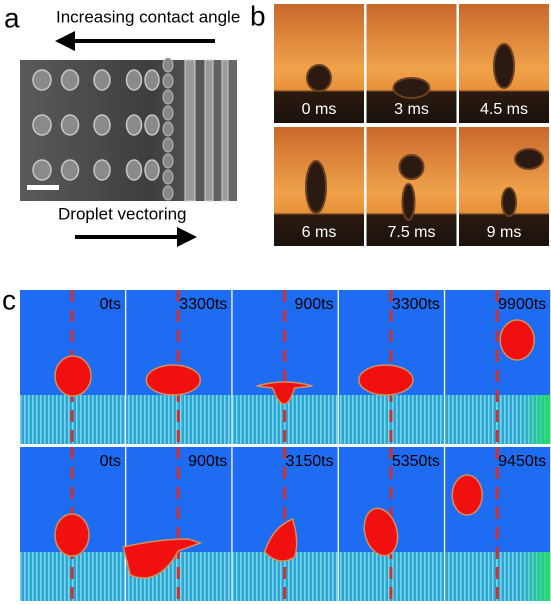  What do you see at coordinates (416, 461) in the screenshot?
I see `timestep-label: 5350ts` at bounding box center [416, 461].